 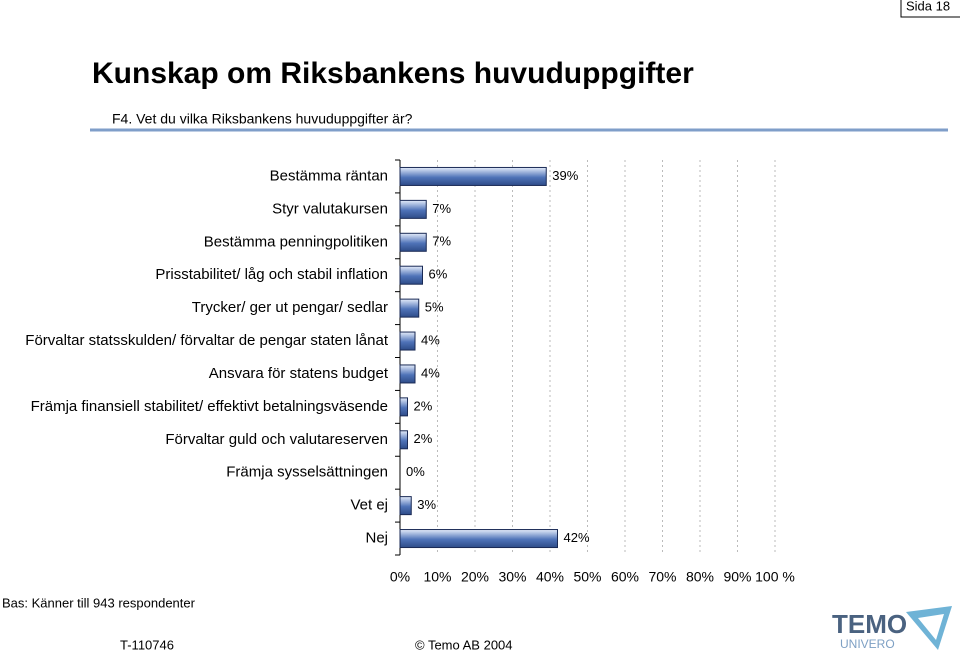 What do you see at coordinates (393, 73) in the screenshot?
I see `chart-title: Kunskap om Riksbankens huvuduppgifter` at bounding box center [393, 73].